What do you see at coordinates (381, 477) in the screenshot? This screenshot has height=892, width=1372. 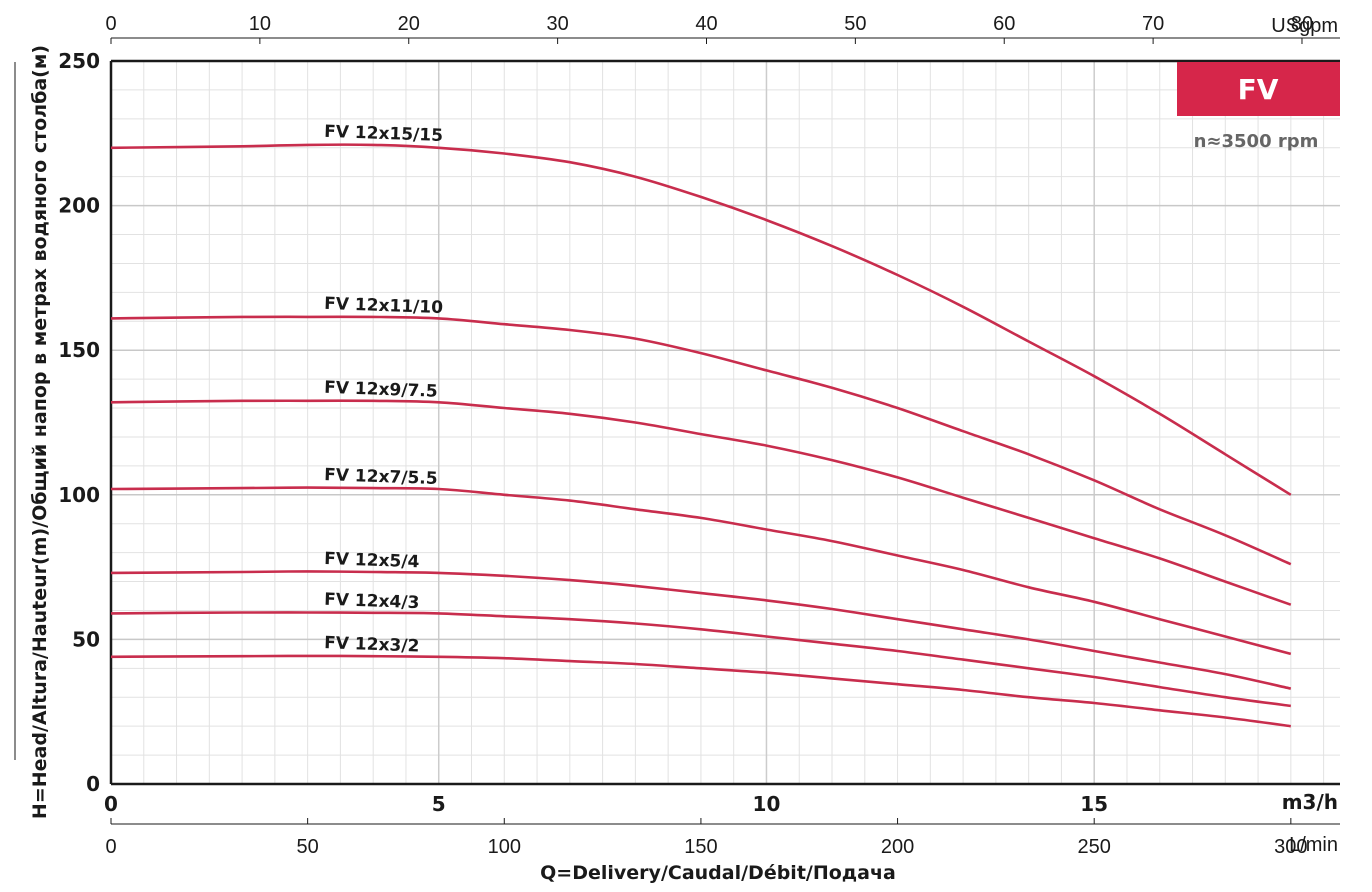 I see `curve-label: FV 12x7/5.5` at bounding box center [381, 477].